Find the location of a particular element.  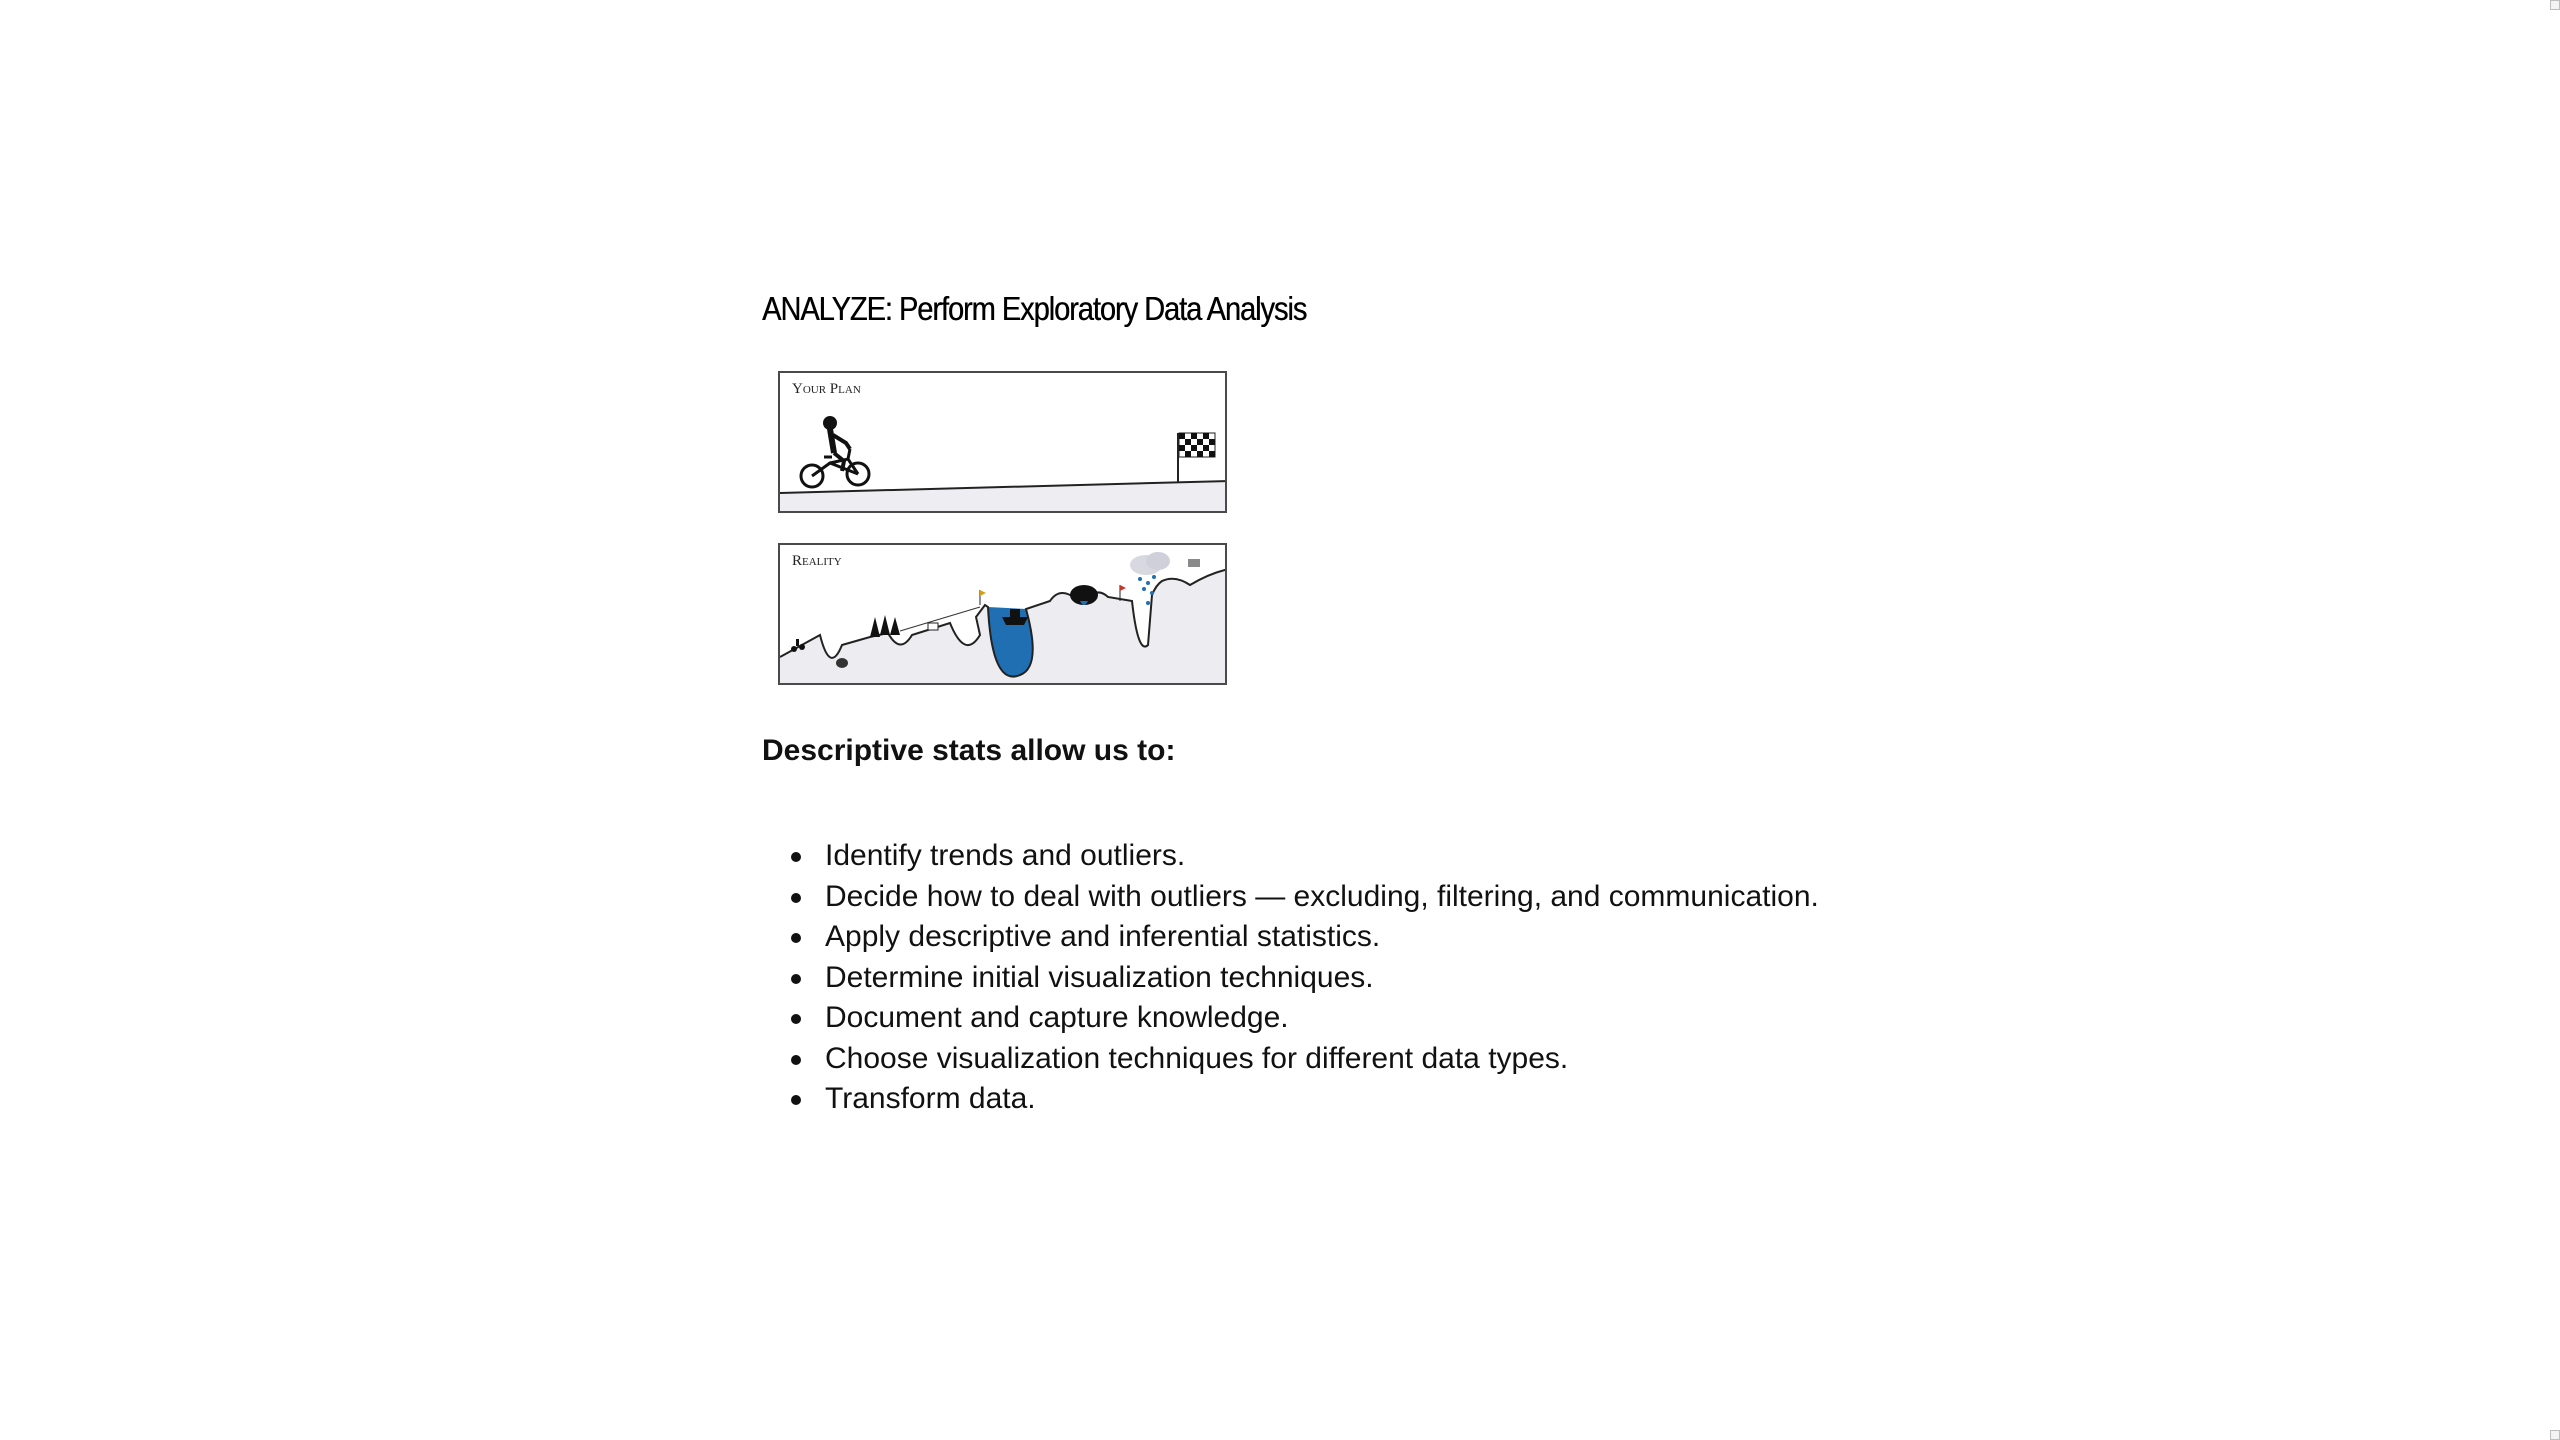

subheading: Descriptive stats allow us to: is located at coordinates (969, 750).